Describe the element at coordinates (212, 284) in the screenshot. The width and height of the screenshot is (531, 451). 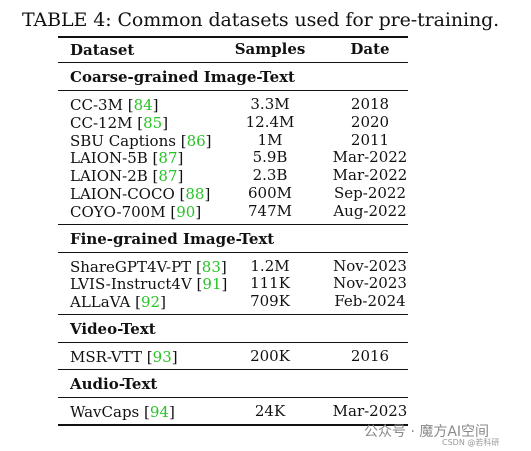
I see `citation-link: 91` at that location.